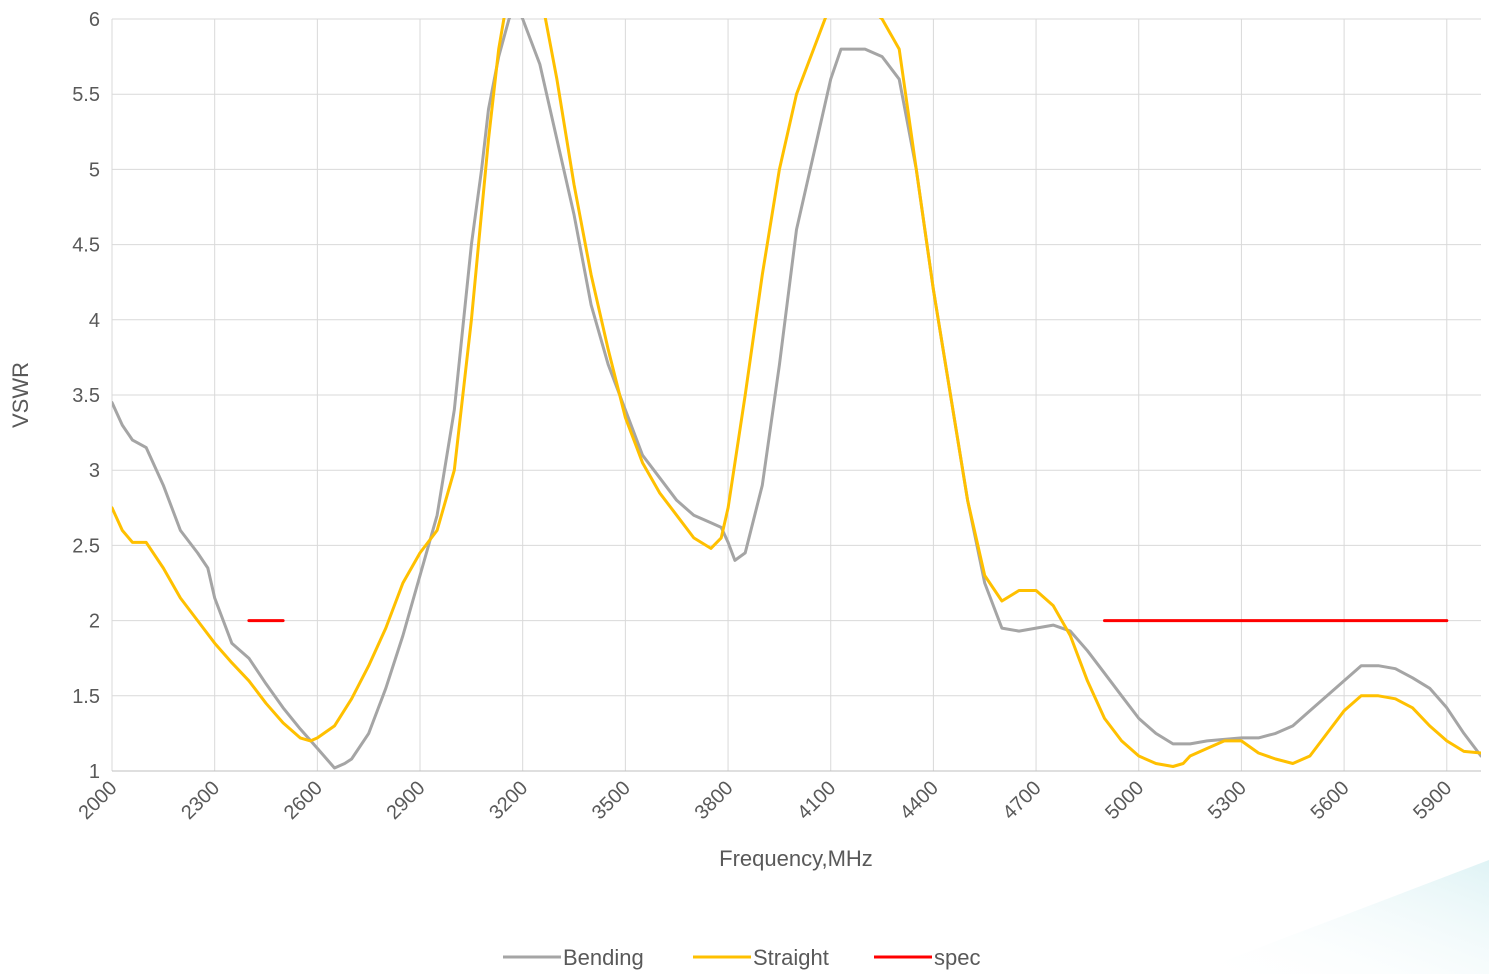  I want to click on x-tick-label: 2900, so click(406, 800).